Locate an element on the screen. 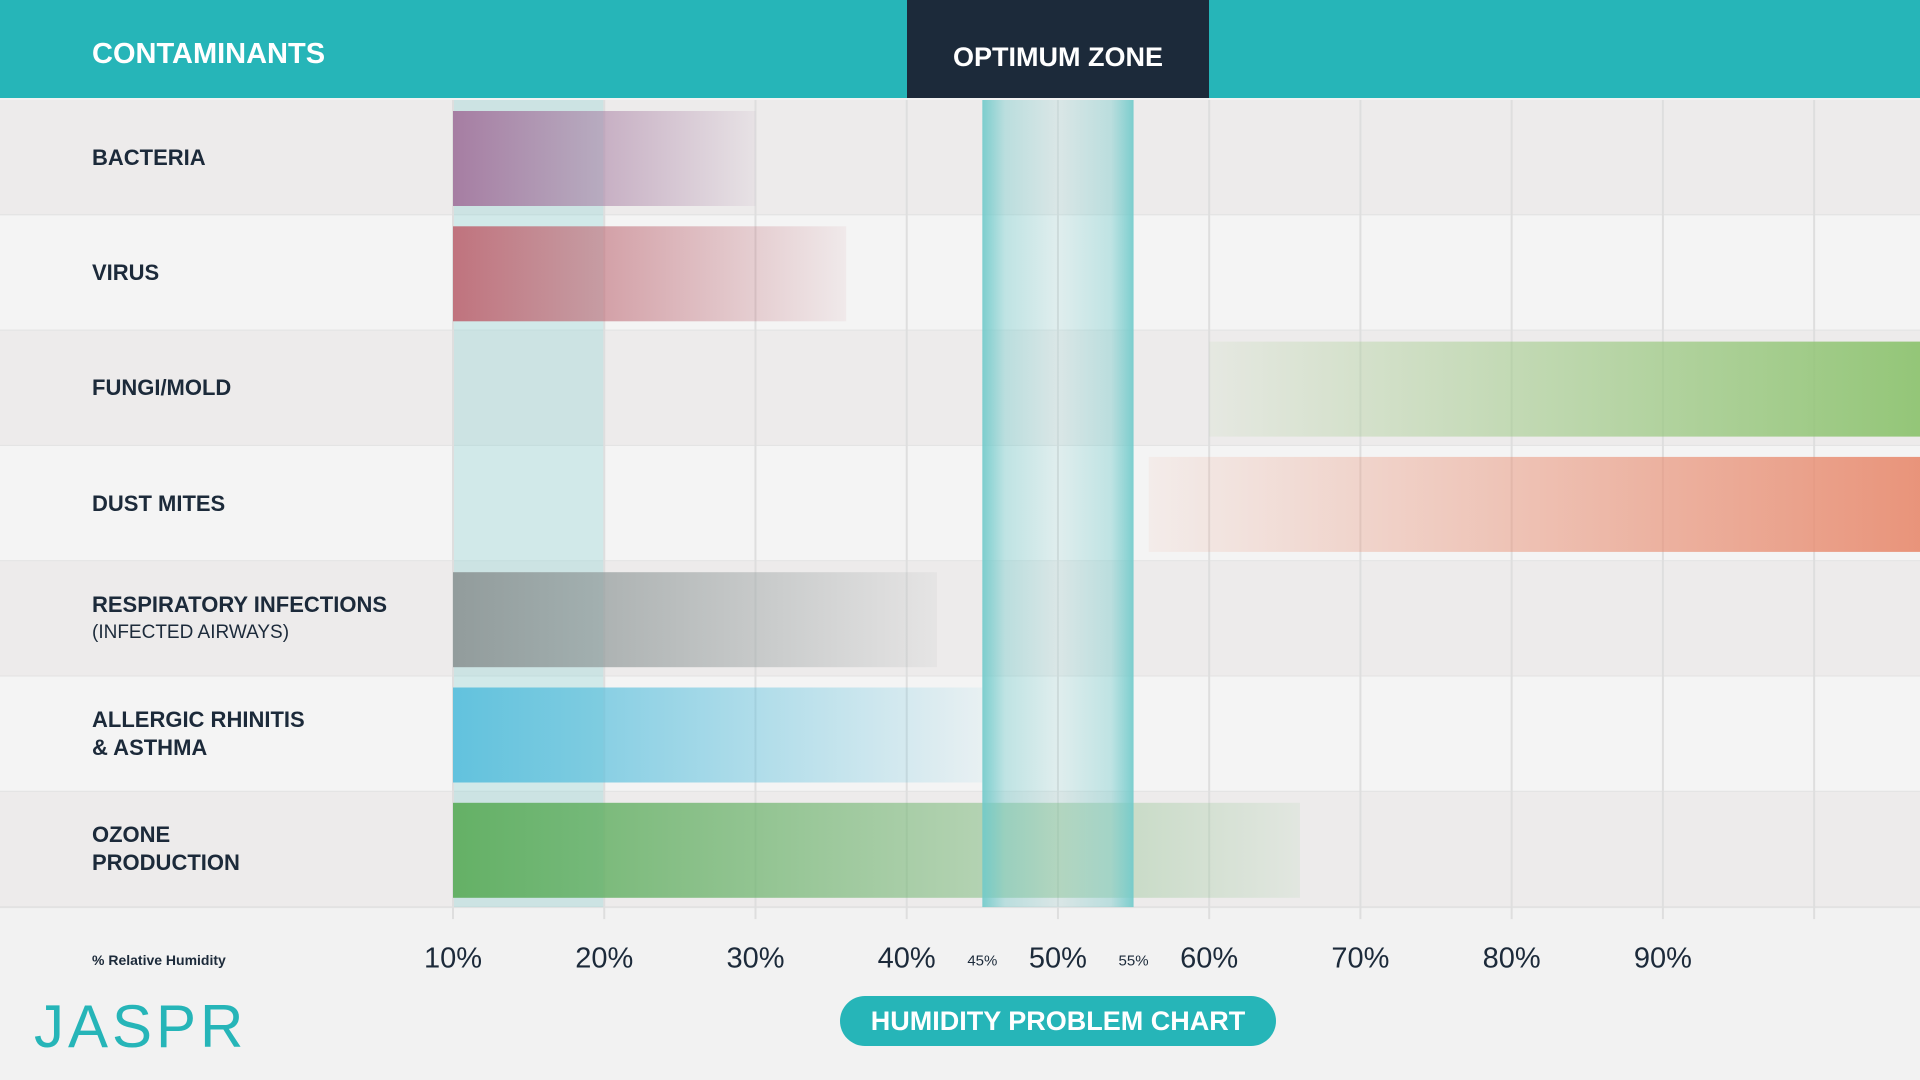 This screenshot has width=1920, height=1080. category-label: RESPIRATORY INFECTIONS (INFECTED AIRWAYS) is located at coordinates (239, 619).